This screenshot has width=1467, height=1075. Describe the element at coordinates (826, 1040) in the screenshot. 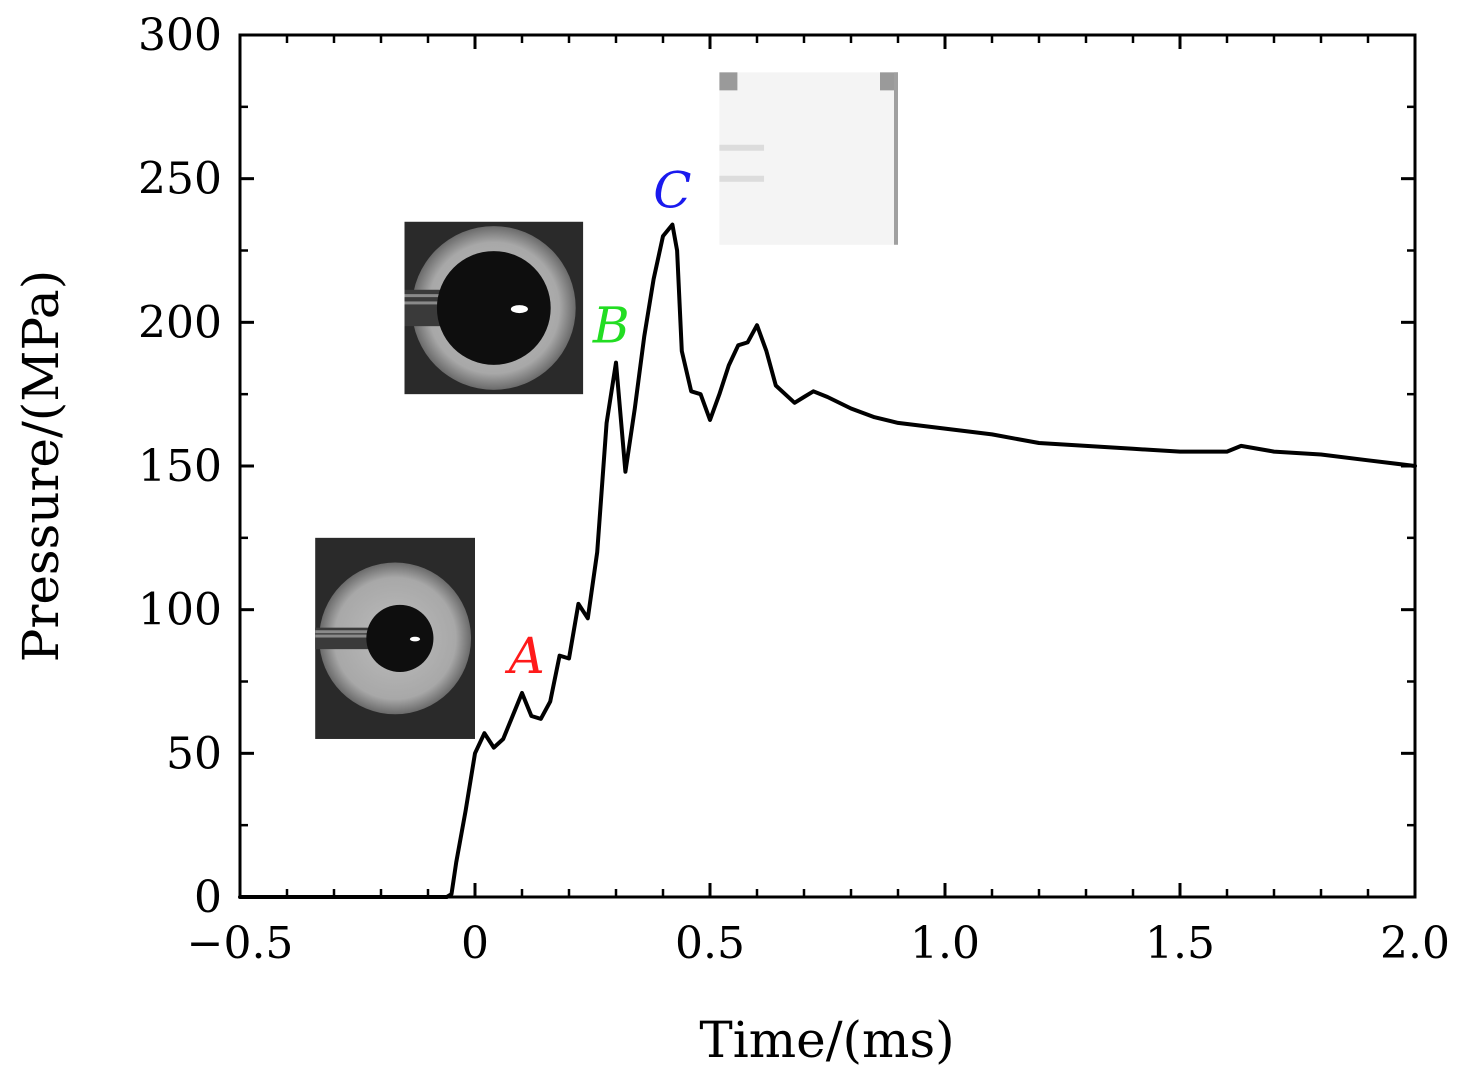

I see `x-axis-title: Time/(ms)` at that location.